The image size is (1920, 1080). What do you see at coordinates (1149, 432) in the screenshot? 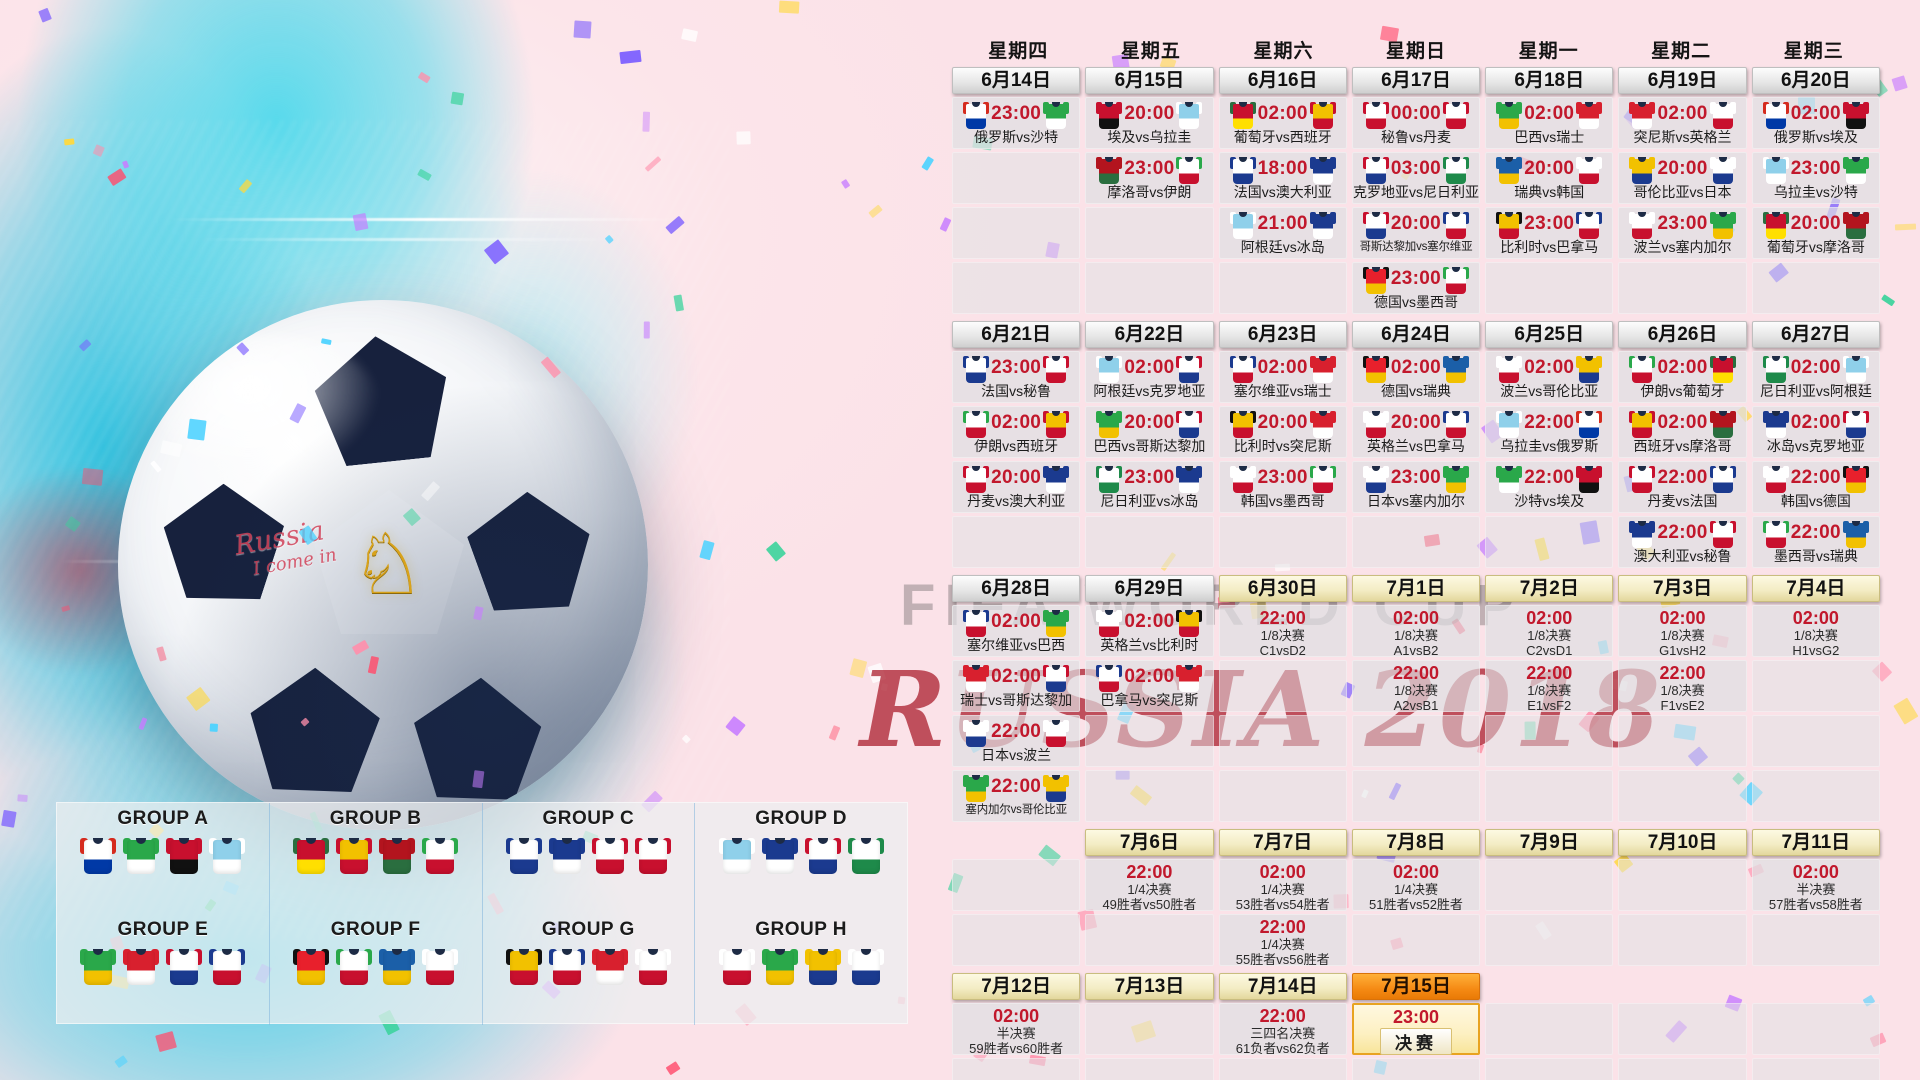
I see `match-card: 20:00 巴西vs哥斯达黎加` at bounding box center [1149, 432].